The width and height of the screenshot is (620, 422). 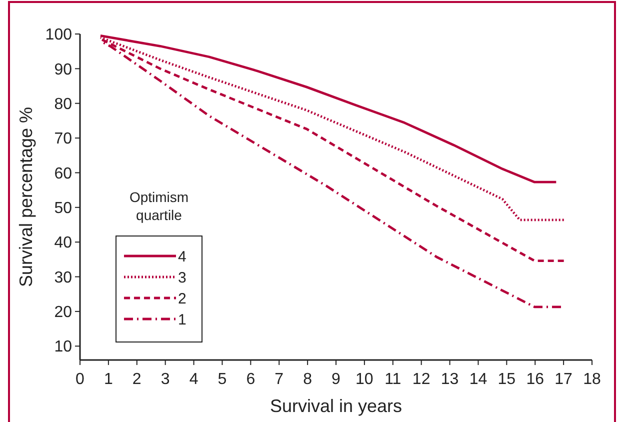 What do you see at coordinates (563, 379) in the screenshot?
I see `x-tick-label: 17` at bounding box center [563, 379].